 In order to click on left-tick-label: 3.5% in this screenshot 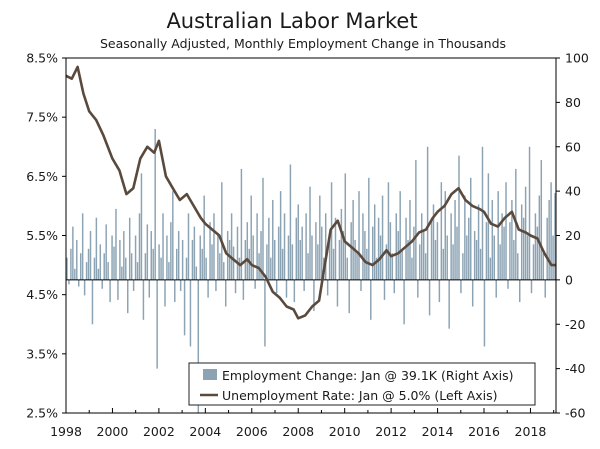, I will do `click(42, 353)`.